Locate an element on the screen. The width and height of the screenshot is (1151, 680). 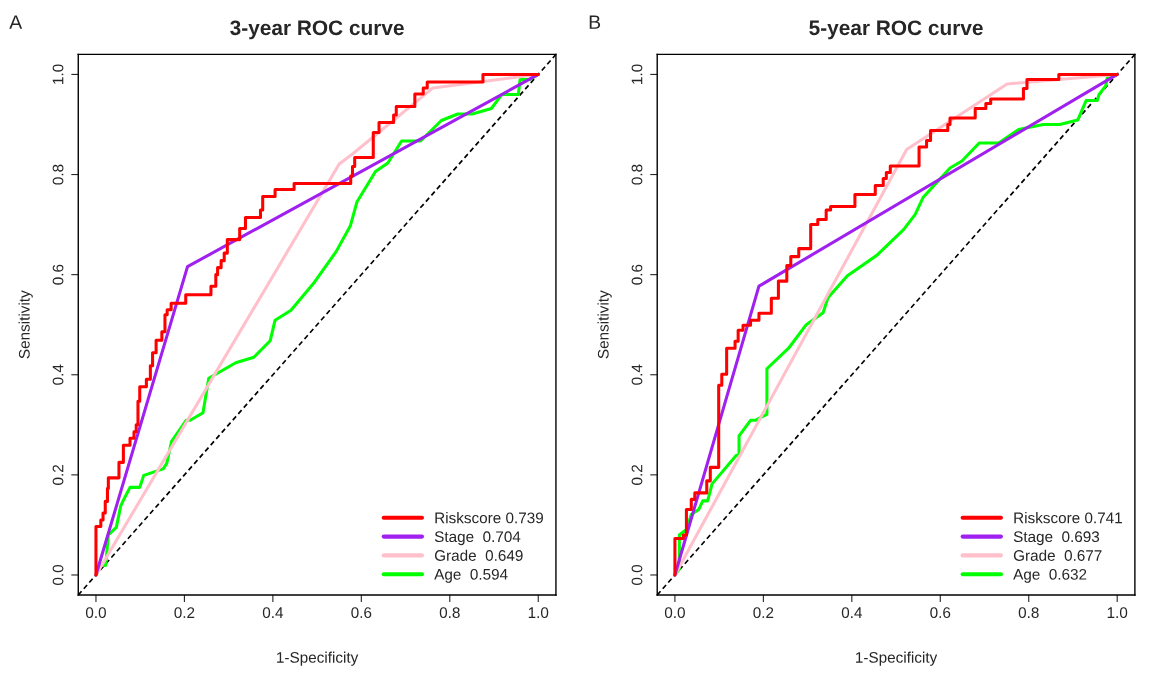
text: A is located at coordinates (16, 22).